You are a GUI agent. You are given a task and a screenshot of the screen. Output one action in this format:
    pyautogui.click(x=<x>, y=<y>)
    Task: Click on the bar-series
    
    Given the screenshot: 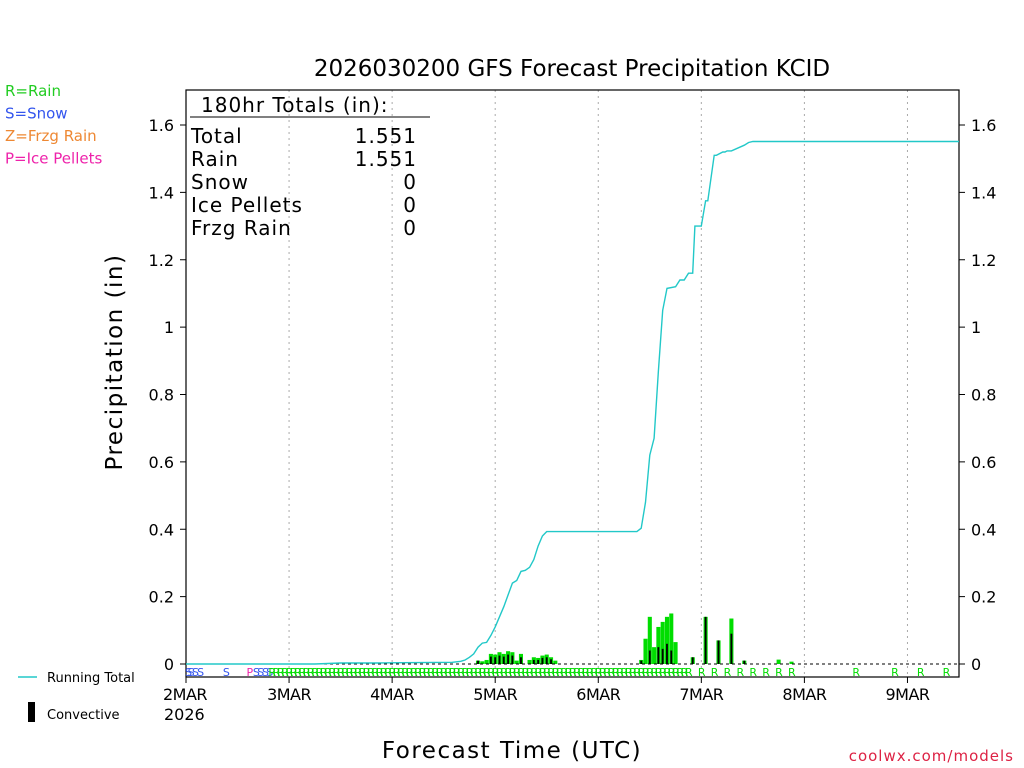 What is the action you would take?
    pyautogui.click(x=634, y=638)
    